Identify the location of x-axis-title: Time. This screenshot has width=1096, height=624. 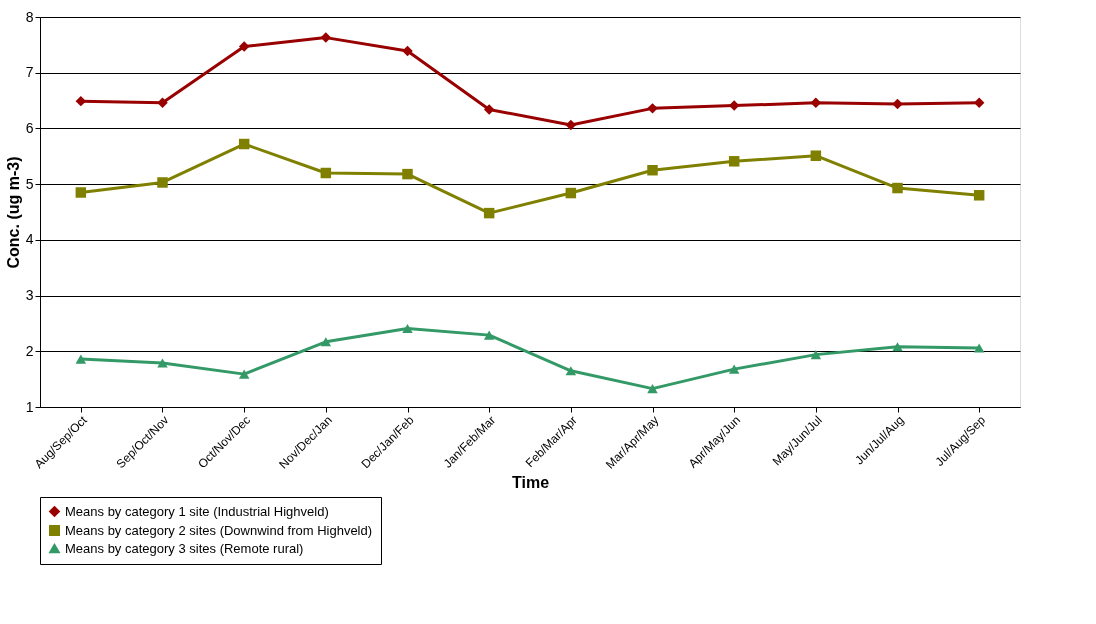
(530, 482).